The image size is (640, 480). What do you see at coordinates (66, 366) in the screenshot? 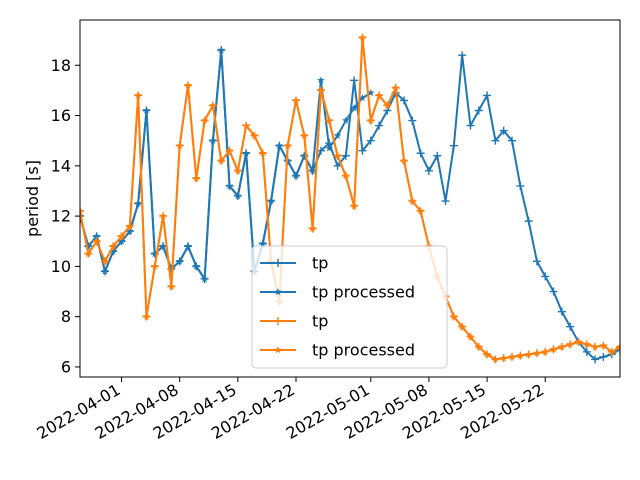
I see `y-tick-label: 6` at bounding box center [66, 366].